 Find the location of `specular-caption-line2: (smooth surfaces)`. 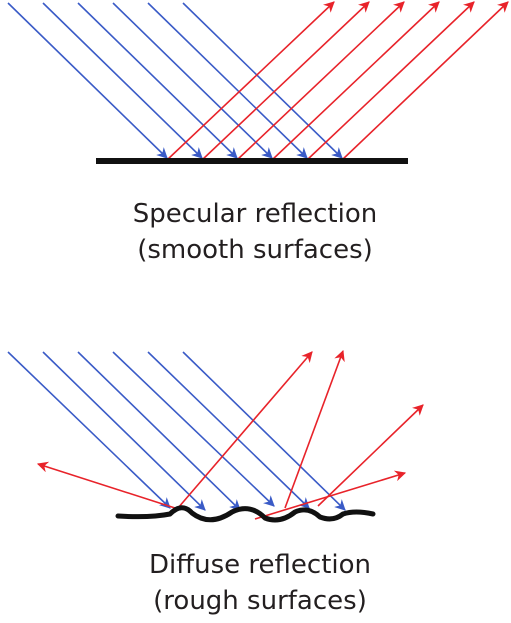

specular-caption-line2: (smooth surfaces) is located at coordinates (255, 250).